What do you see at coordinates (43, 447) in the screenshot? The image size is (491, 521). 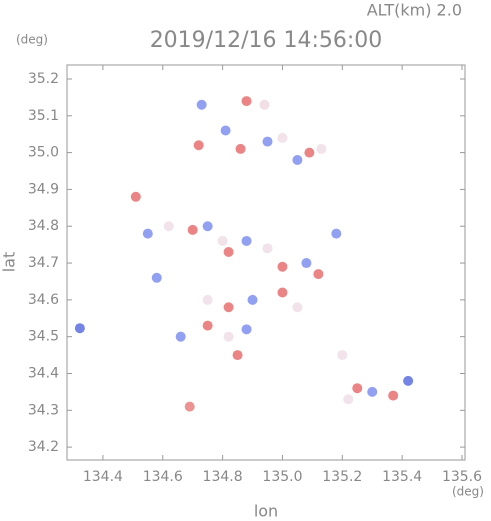 I see `y-tick-label: 34.2` at bounding box center [43, 447].